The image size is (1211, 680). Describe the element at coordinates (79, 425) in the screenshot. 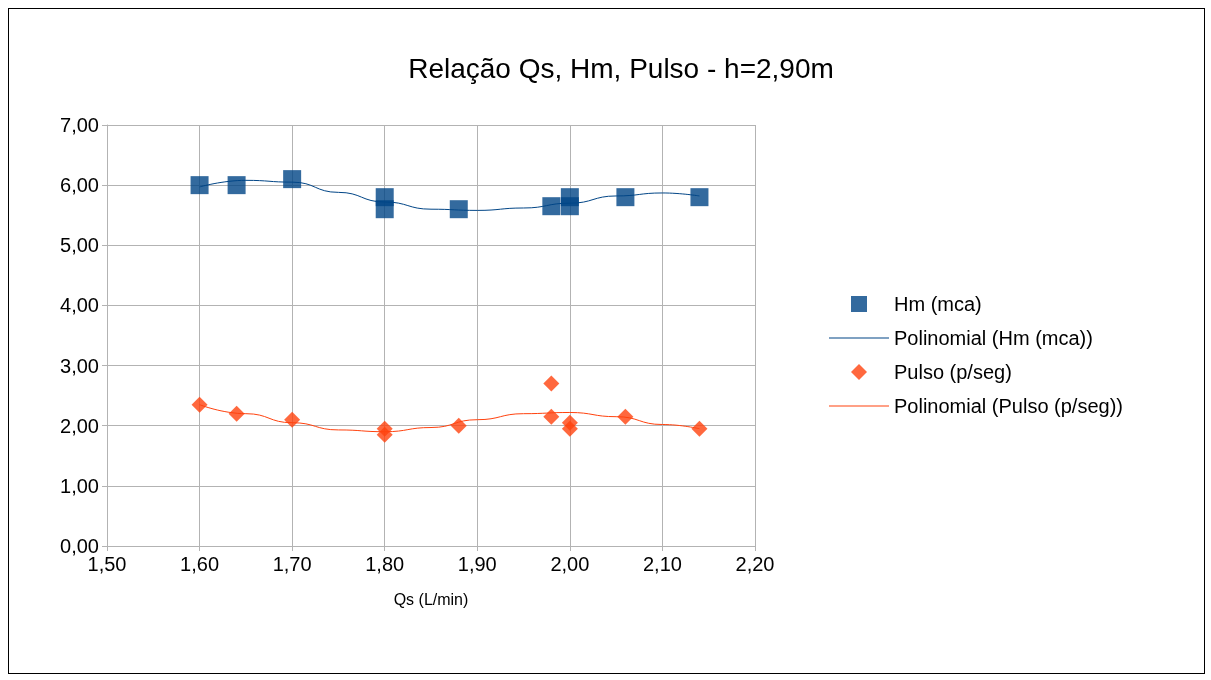

I see `y-tick-label: 2,00` at that location.